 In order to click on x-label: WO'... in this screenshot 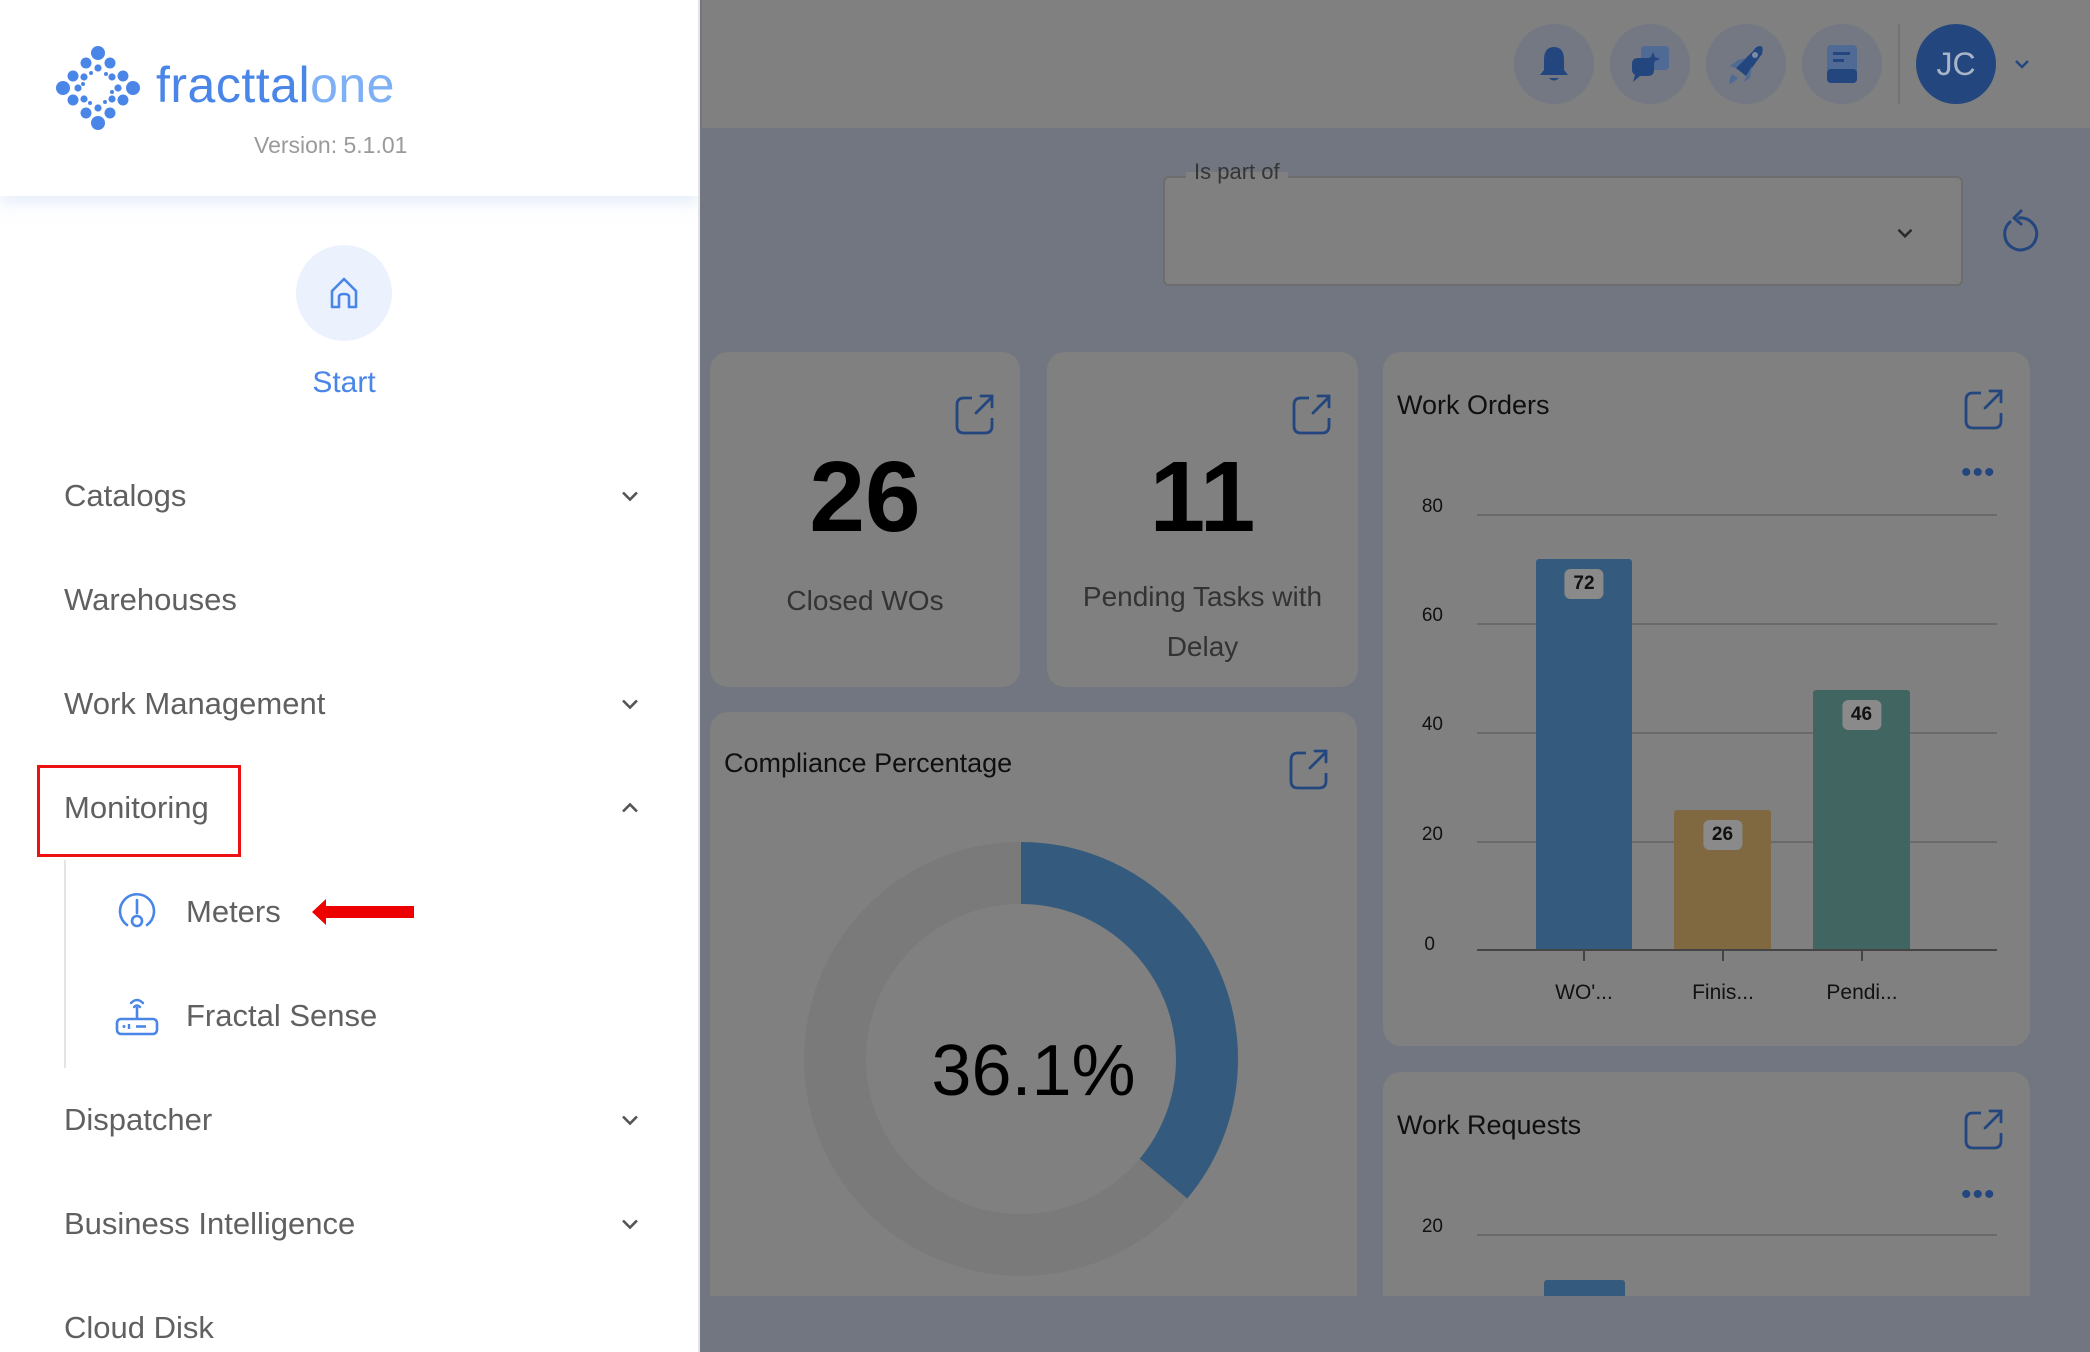, I will do `click(1584, 992)`.